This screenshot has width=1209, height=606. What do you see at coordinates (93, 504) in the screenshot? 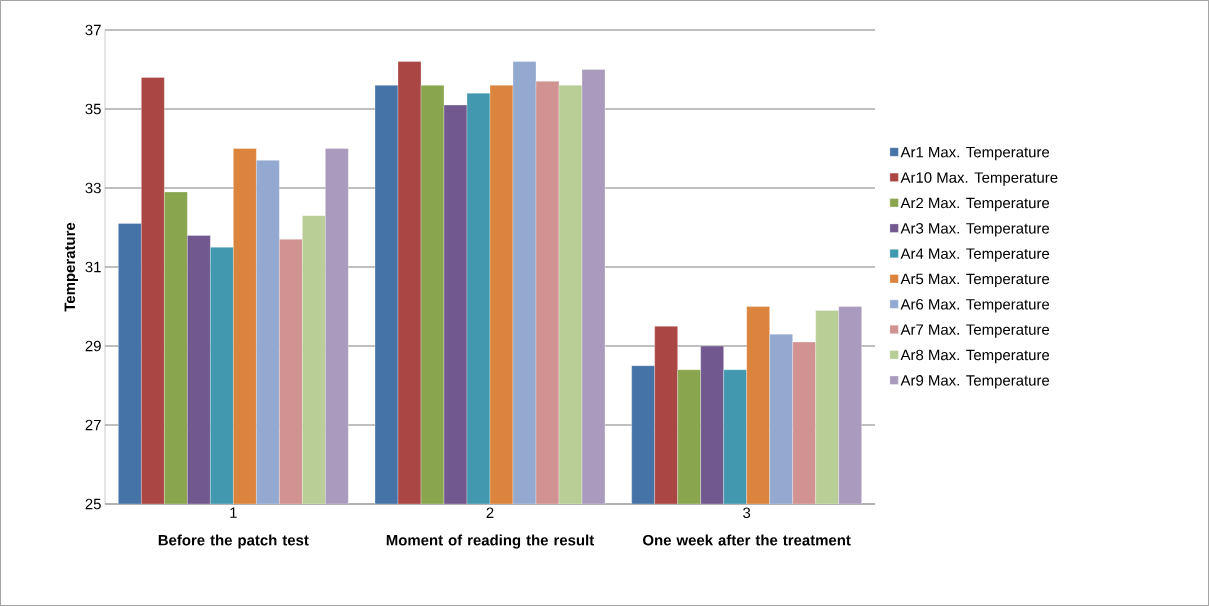
I see `y-tick-label: 25` at bounding box center [93, 504].